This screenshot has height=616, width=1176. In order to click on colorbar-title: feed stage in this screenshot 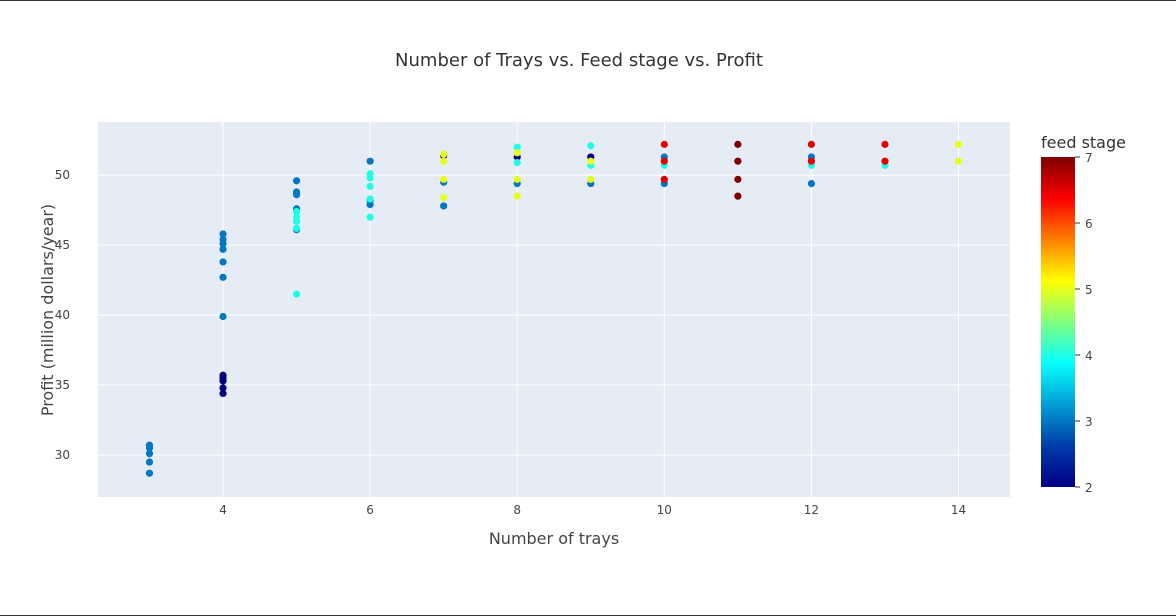, I will do `click(1083, 142)`.